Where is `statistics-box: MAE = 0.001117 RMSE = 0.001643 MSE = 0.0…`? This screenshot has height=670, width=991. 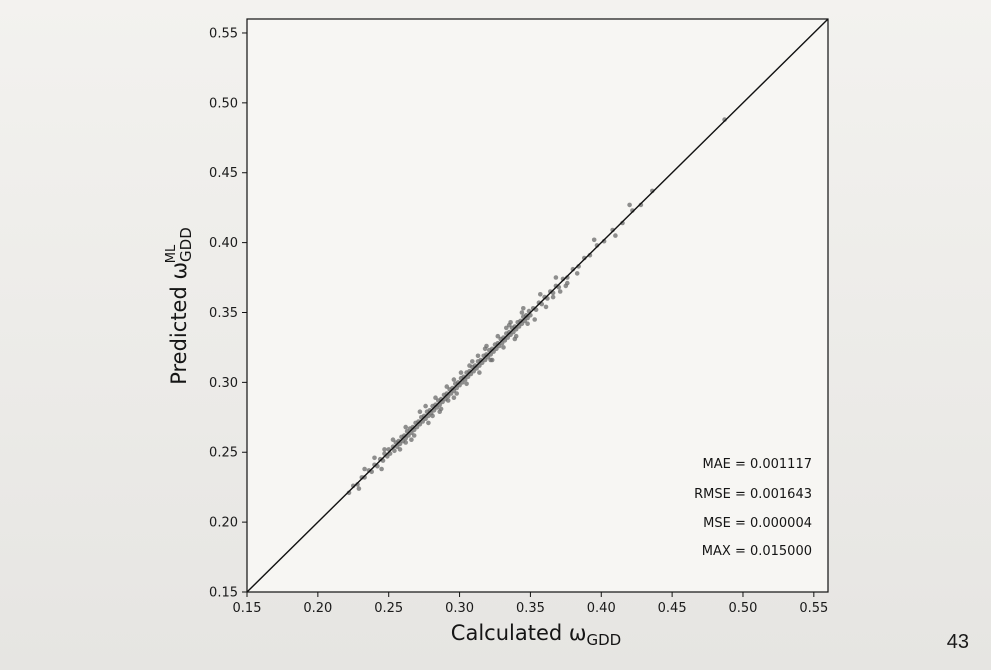
statistics-box: MAE = 0.001117 RMSE = 0.001643 MSE = 0.0… is located at coordinates (753, 508).